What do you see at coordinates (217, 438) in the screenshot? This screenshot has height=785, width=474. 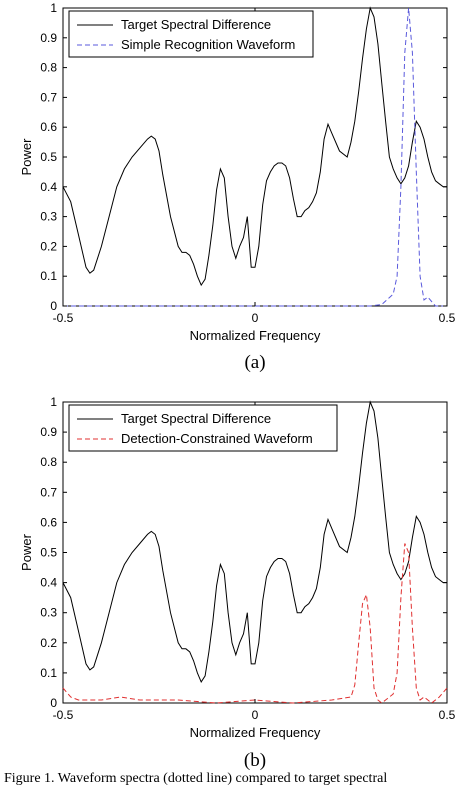 I see `legend-entry: Detection-Constrained Waveform` at bounding box center [217, 438].